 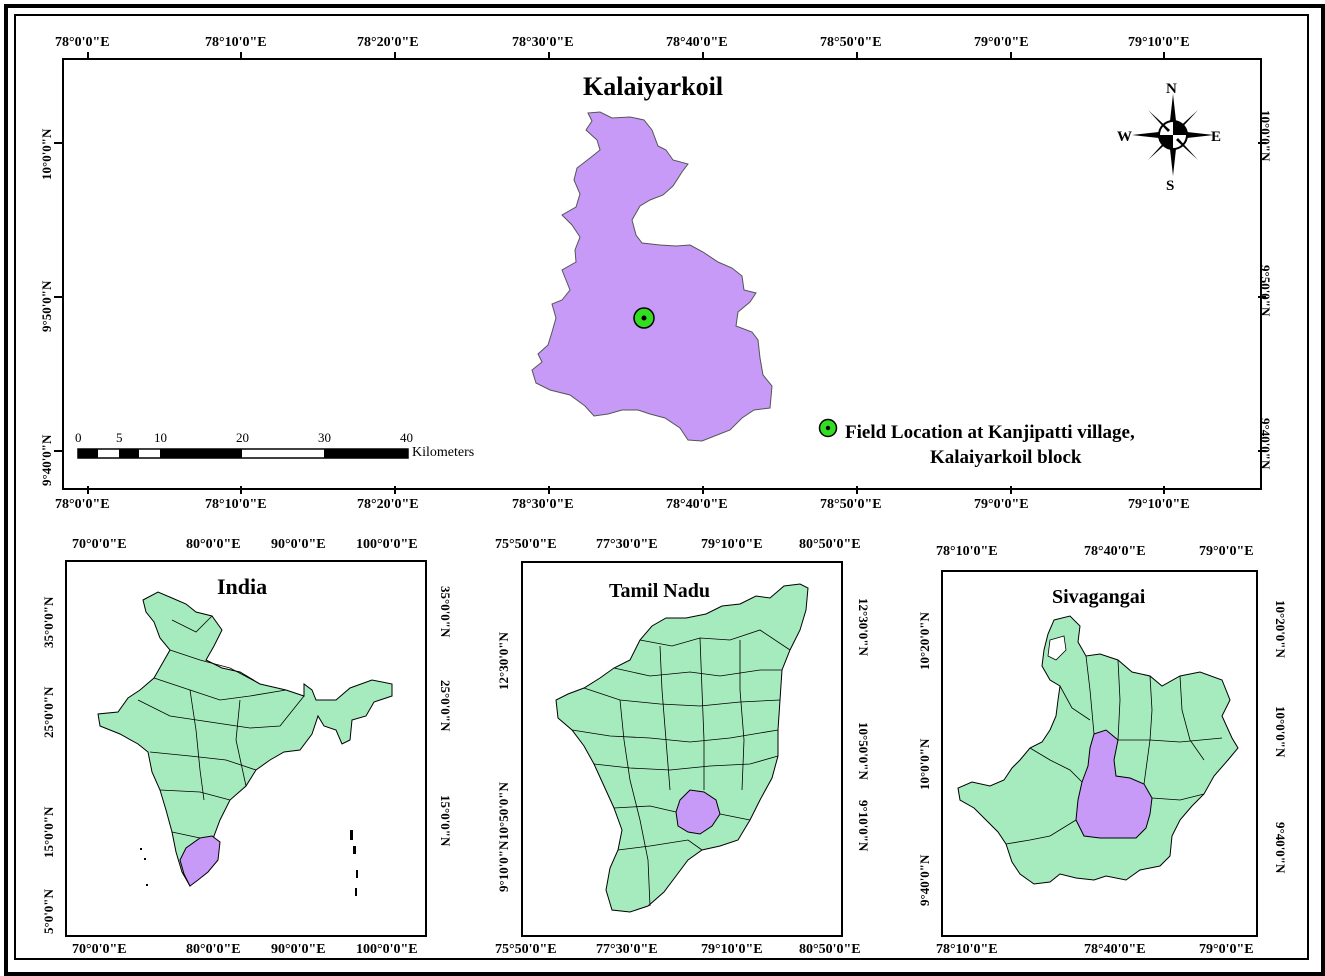 What do you see at coordinates (828, 428) in the screenshot?
I see `green-circle-marker-icon` at bounding box center [828, 428].